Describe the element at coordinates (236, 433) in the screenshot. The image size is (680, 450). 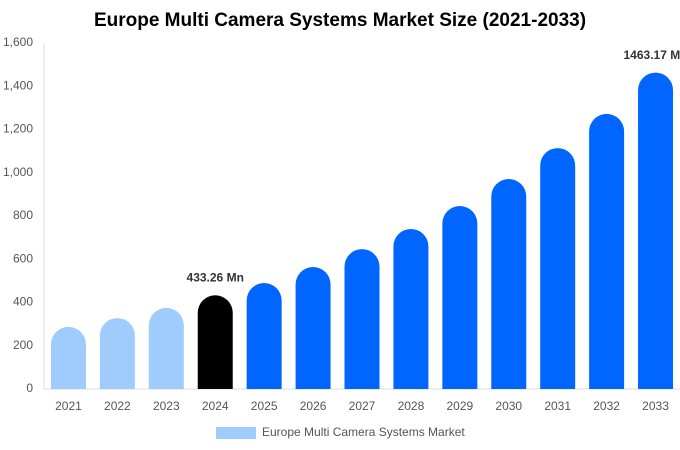
I see `legend-swatch` at that location.